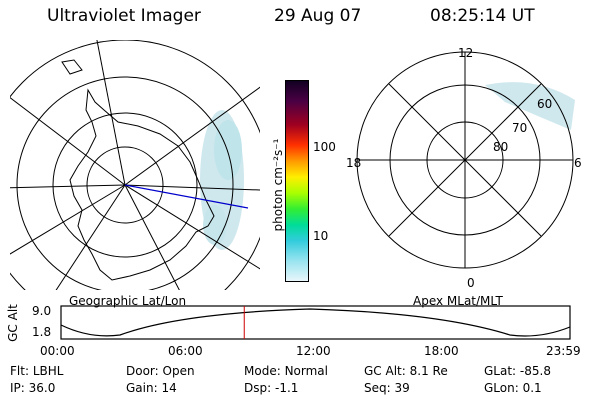 This screenshot has height=400, width=600. I want to click on mlt-label-18: 18, so click(354, 163).